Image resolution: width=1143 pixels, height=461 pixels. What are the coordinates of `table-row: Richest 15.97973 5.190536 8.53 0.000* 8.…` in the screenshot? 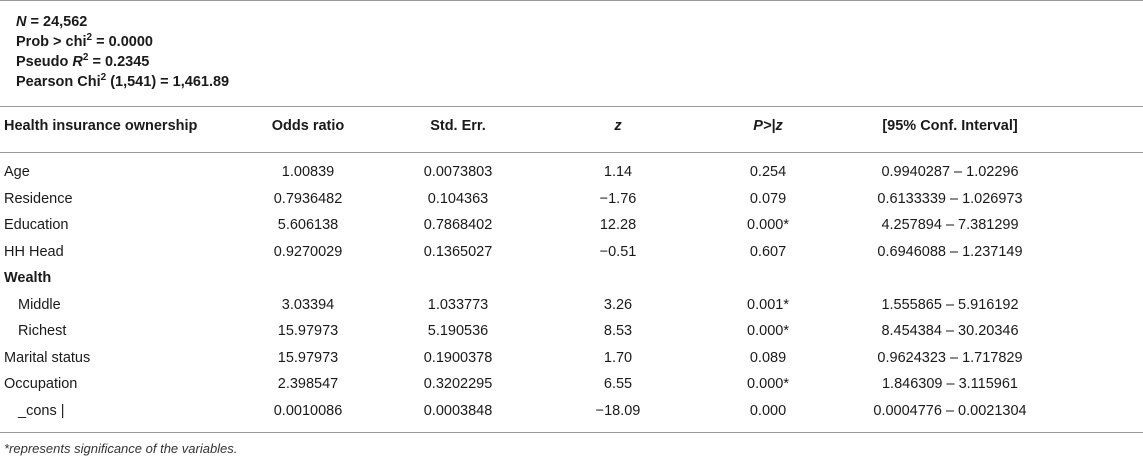 It's located at (571, 332).